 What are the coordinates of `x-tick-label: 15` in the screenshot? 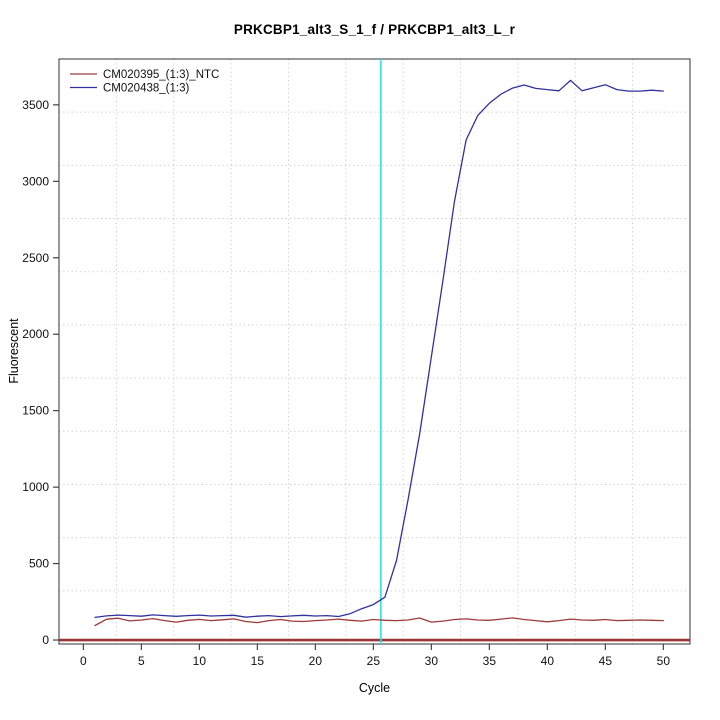 It's located at (258, 661).